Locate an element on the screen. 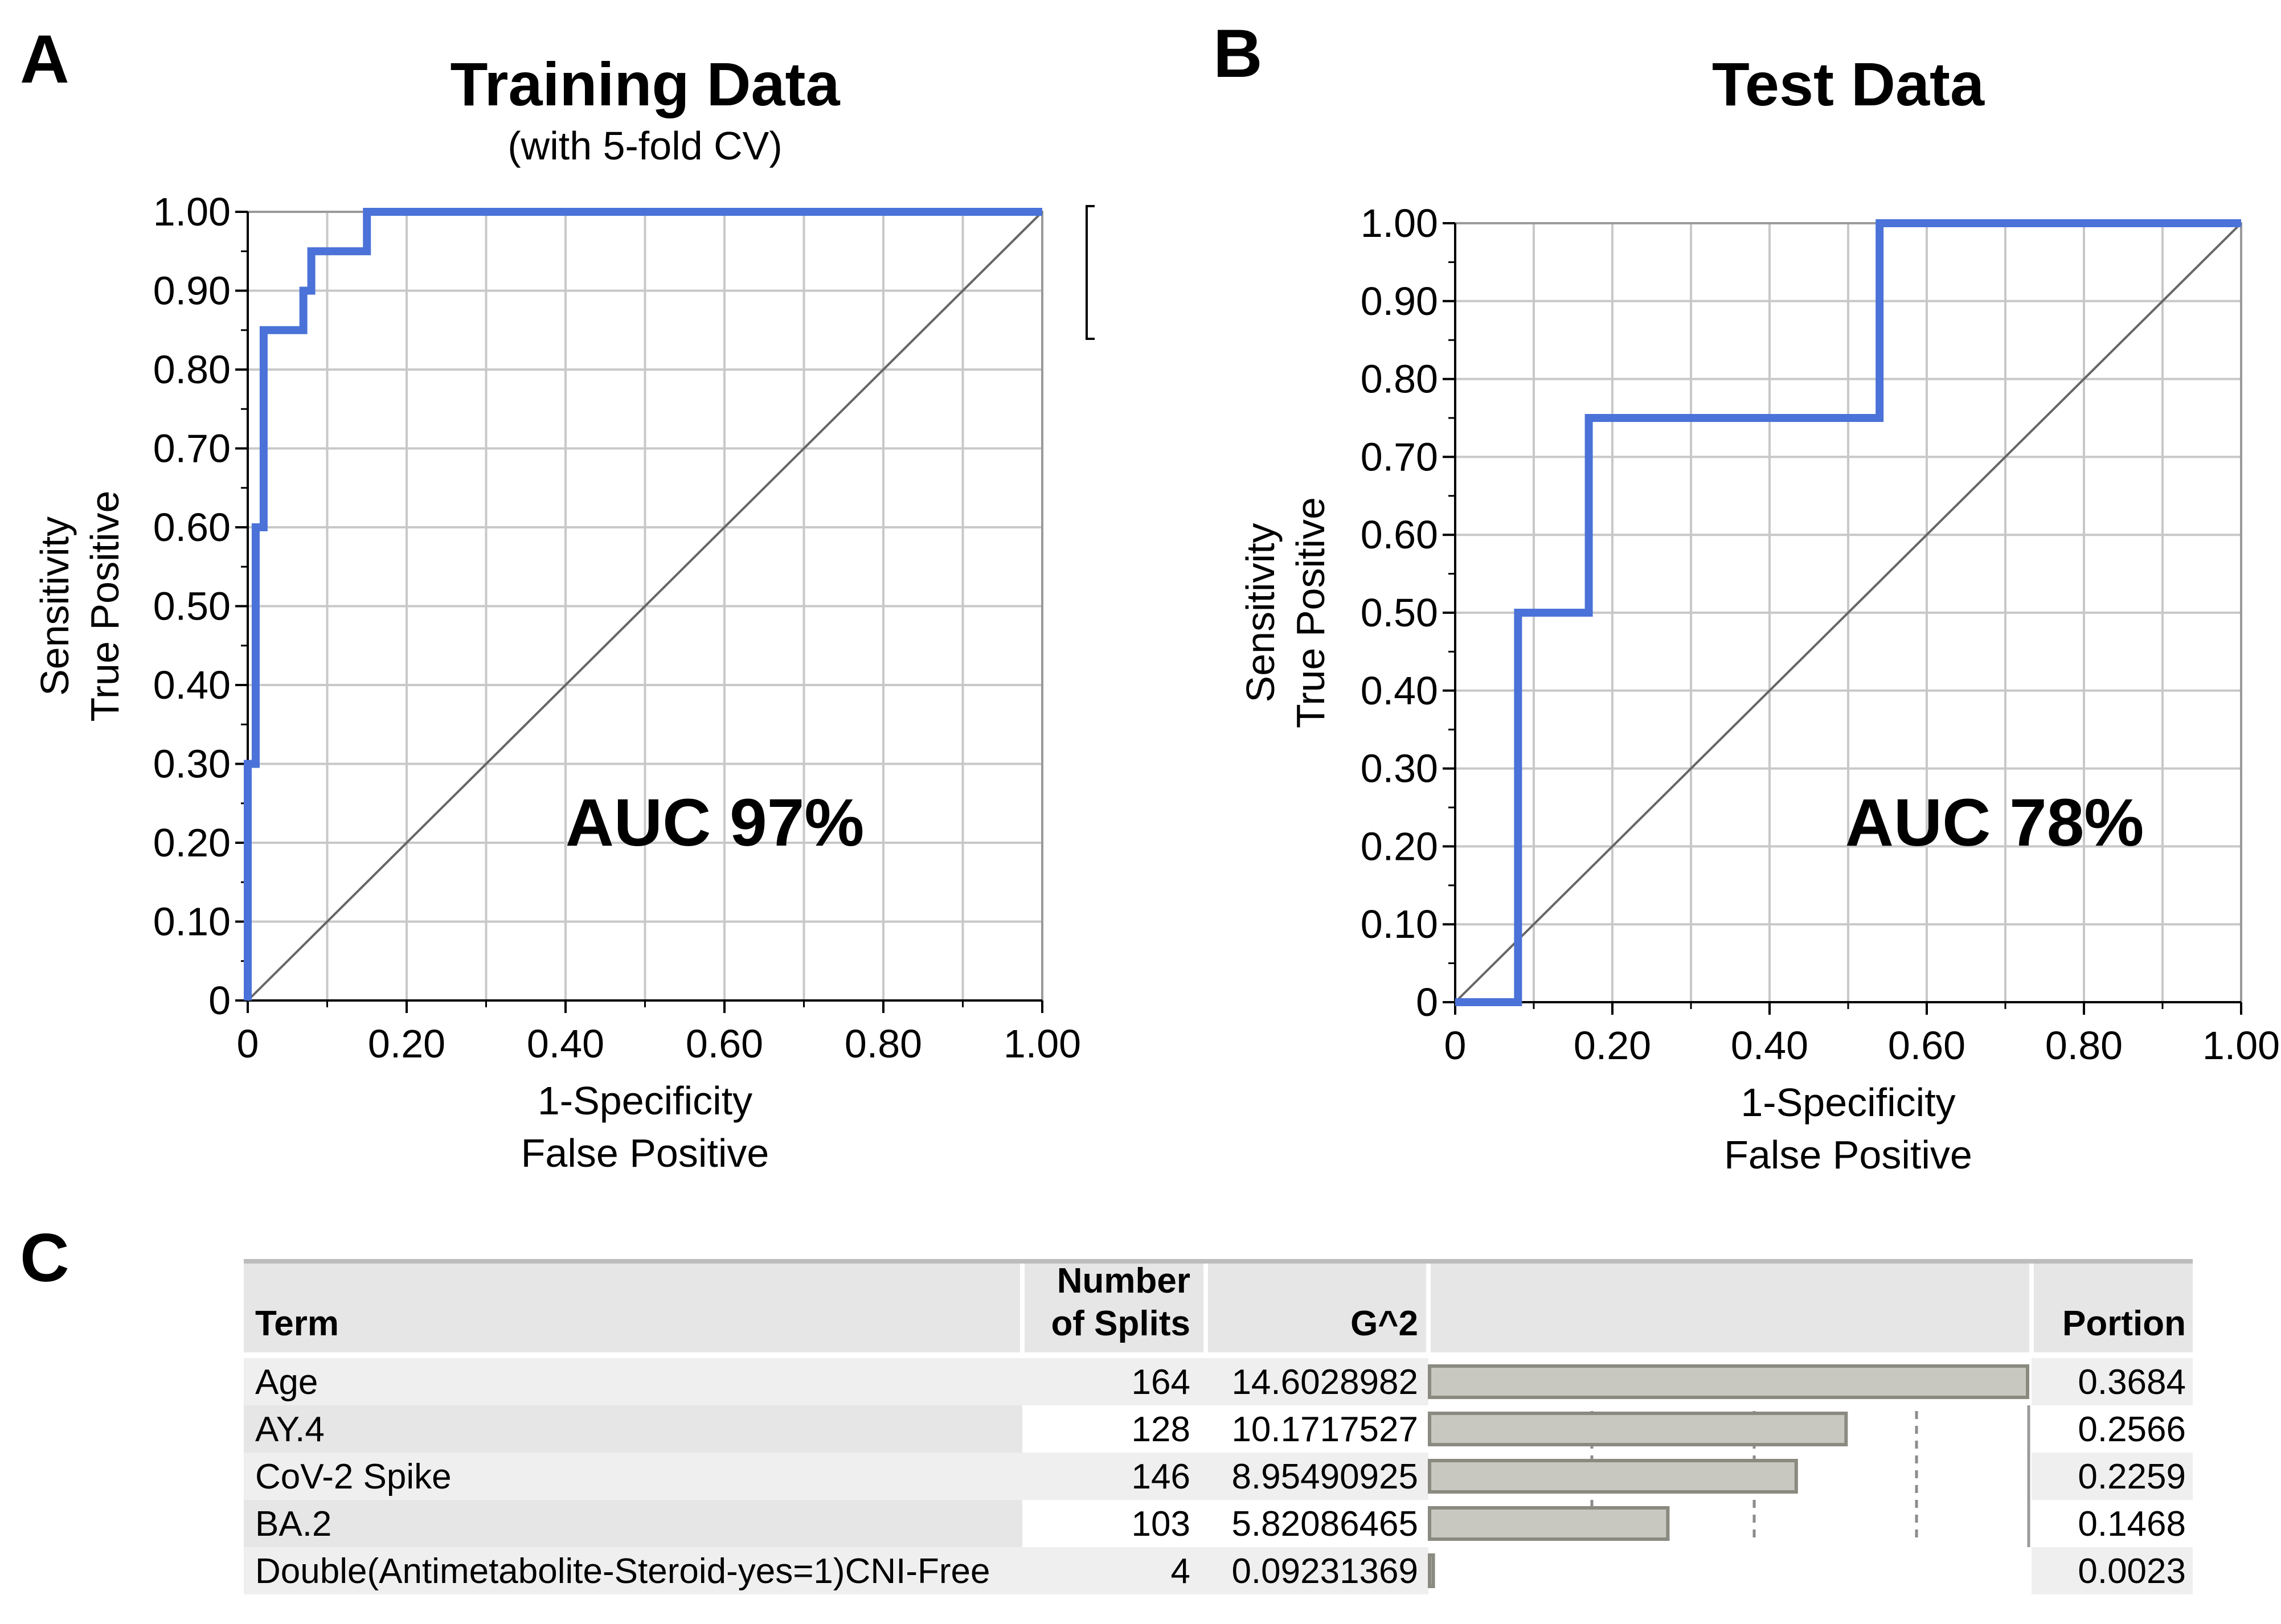 The width and height of the screenshot is (2281, 1624). row-g2: 5.82086465 is located at coordinates (1324, 1524).